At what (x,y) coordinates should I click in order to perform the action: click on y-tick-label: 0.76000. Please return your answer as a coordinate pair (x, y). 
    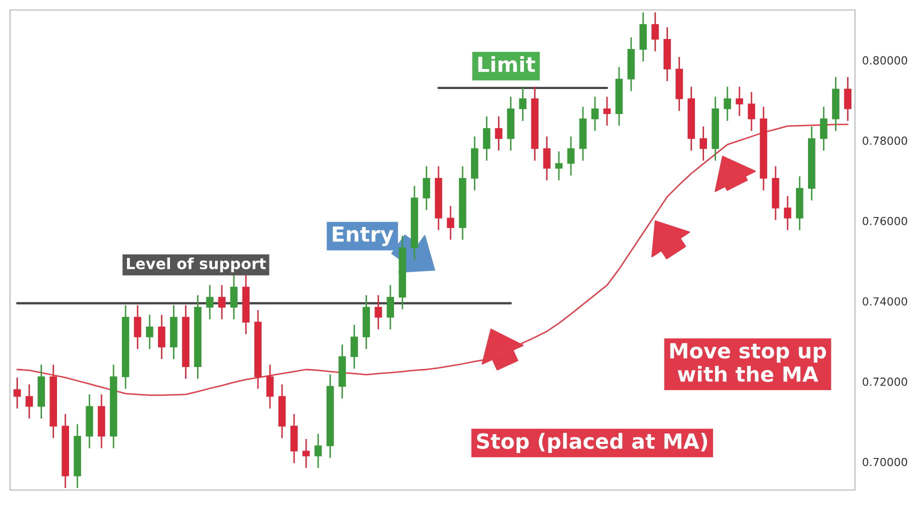
    Looking at the image, I should click on (885, 221).